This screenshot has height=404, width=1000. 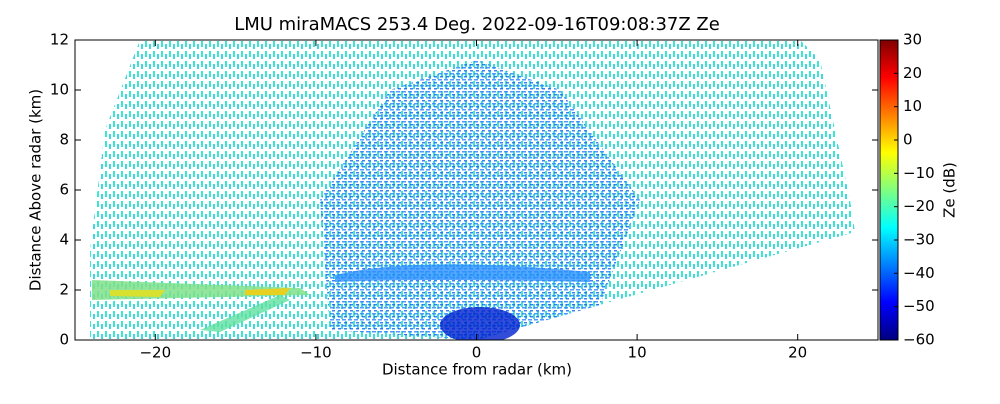 I want to click on y-tick-label: 0, so click(x=64, y=340).